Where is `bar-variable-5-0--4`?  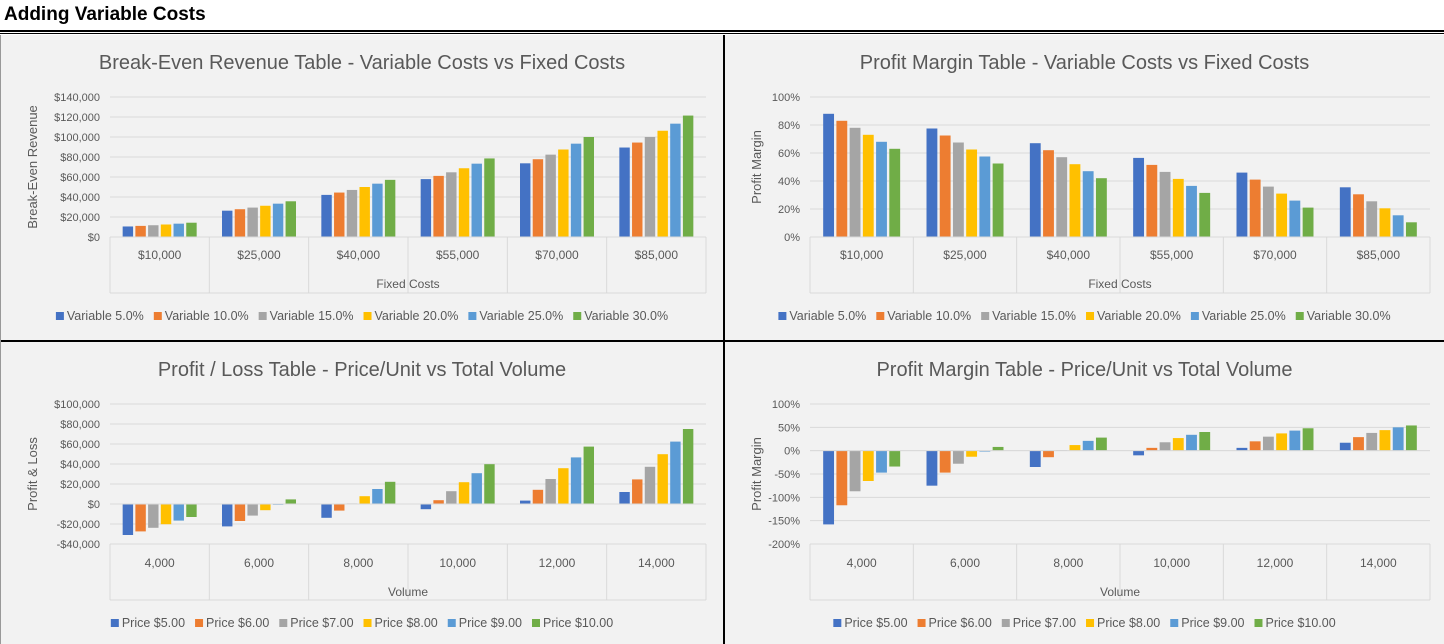
bar-variable-5-0--4 is located at coordinates (1242, 204).